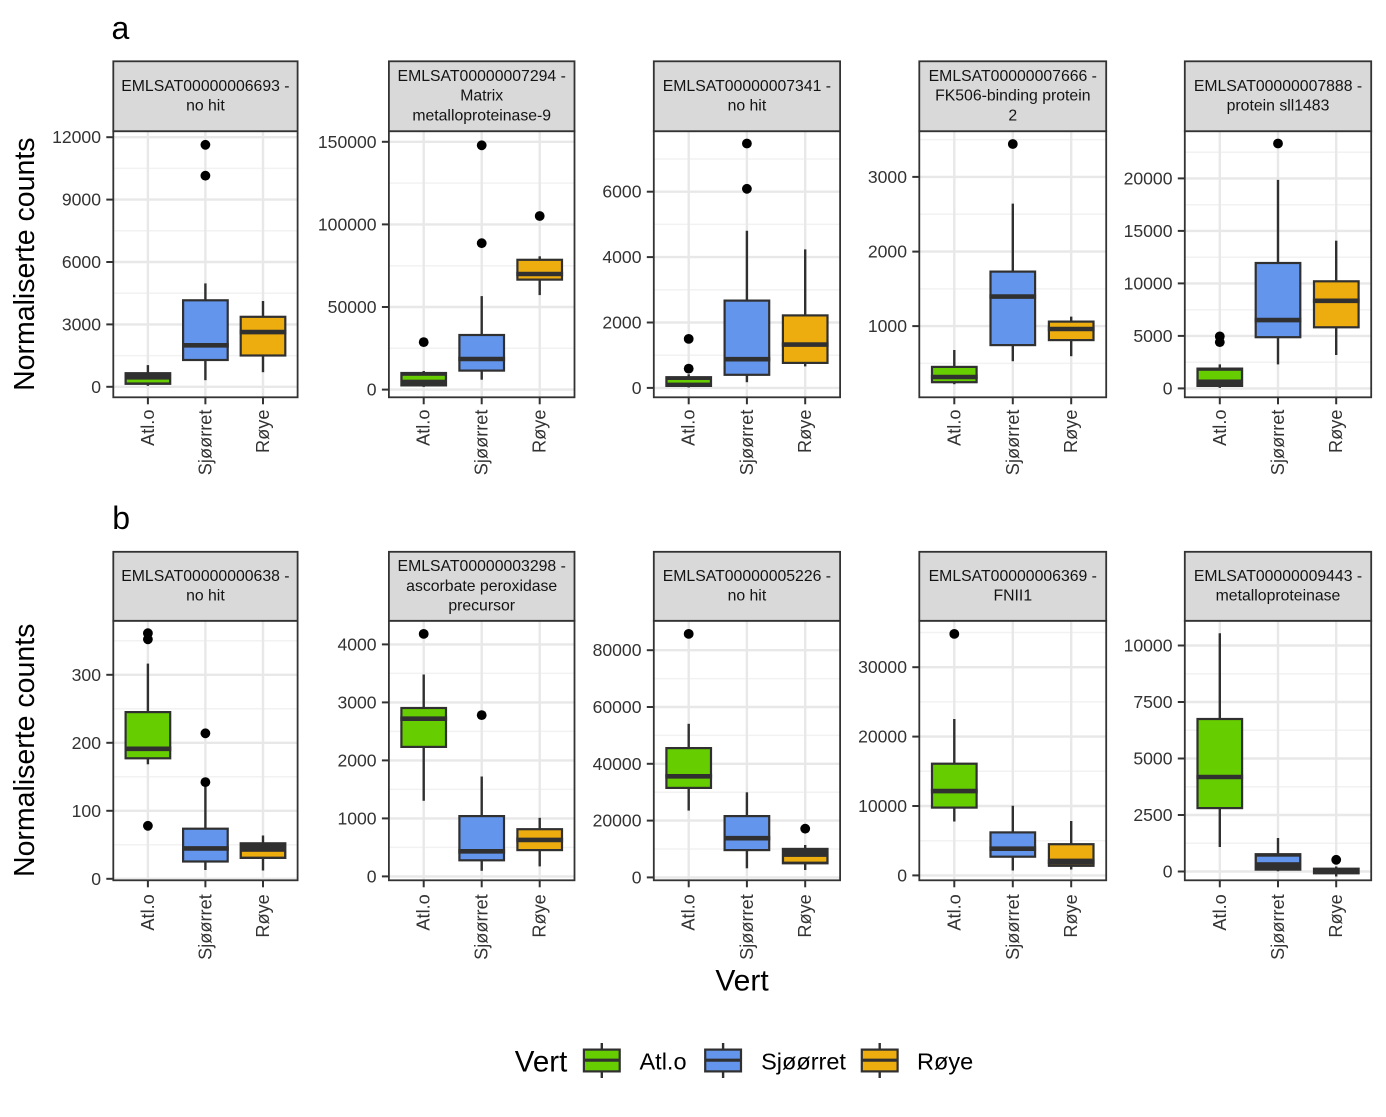 This screenshot has width=1386, height=1117. I want to click on svg-text: metalloproteinase, so click(1278, 596).